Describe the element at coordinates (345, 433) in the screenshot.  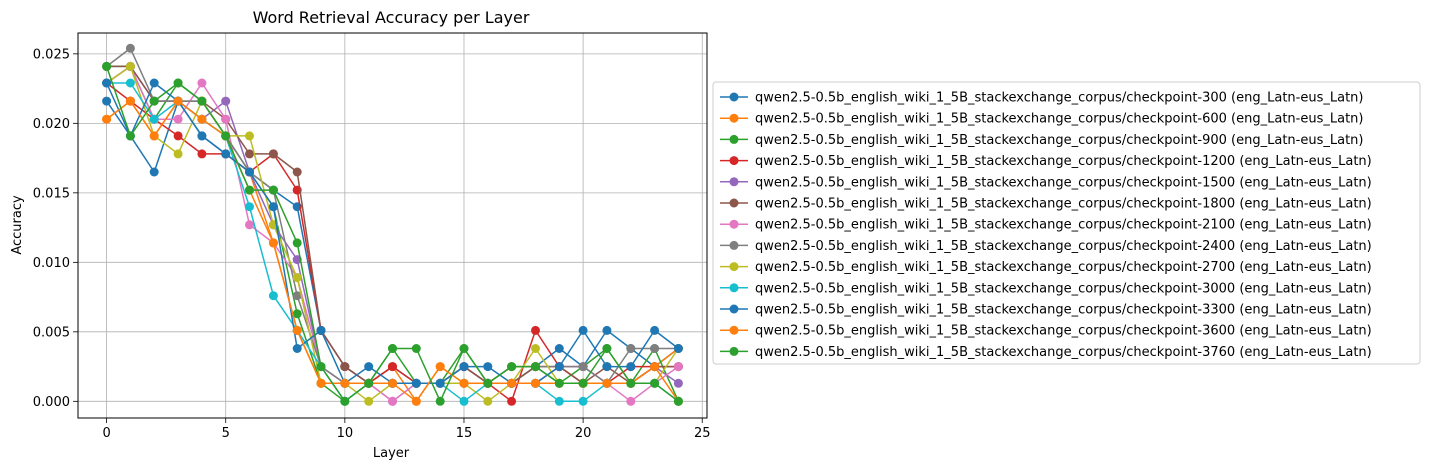
I see `x-tick-label: 10` at that location.